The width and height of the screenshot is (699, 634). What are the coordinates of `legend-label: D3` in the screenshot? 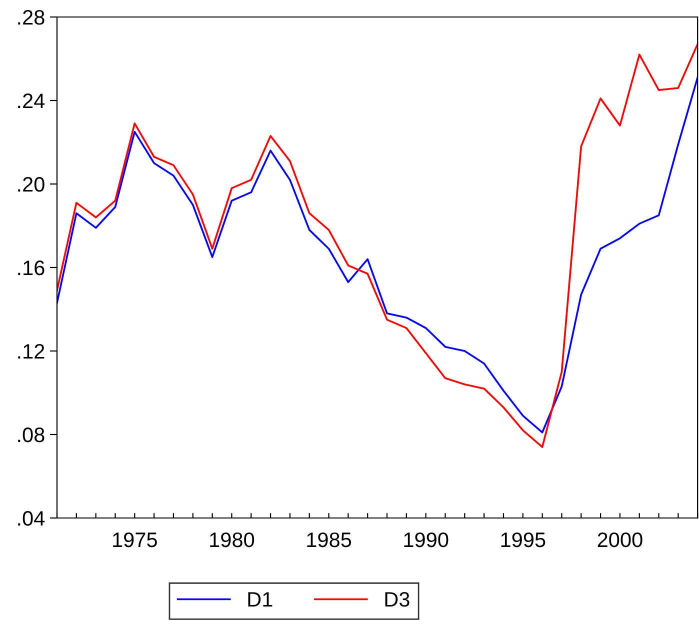 It's located at (397, 599).